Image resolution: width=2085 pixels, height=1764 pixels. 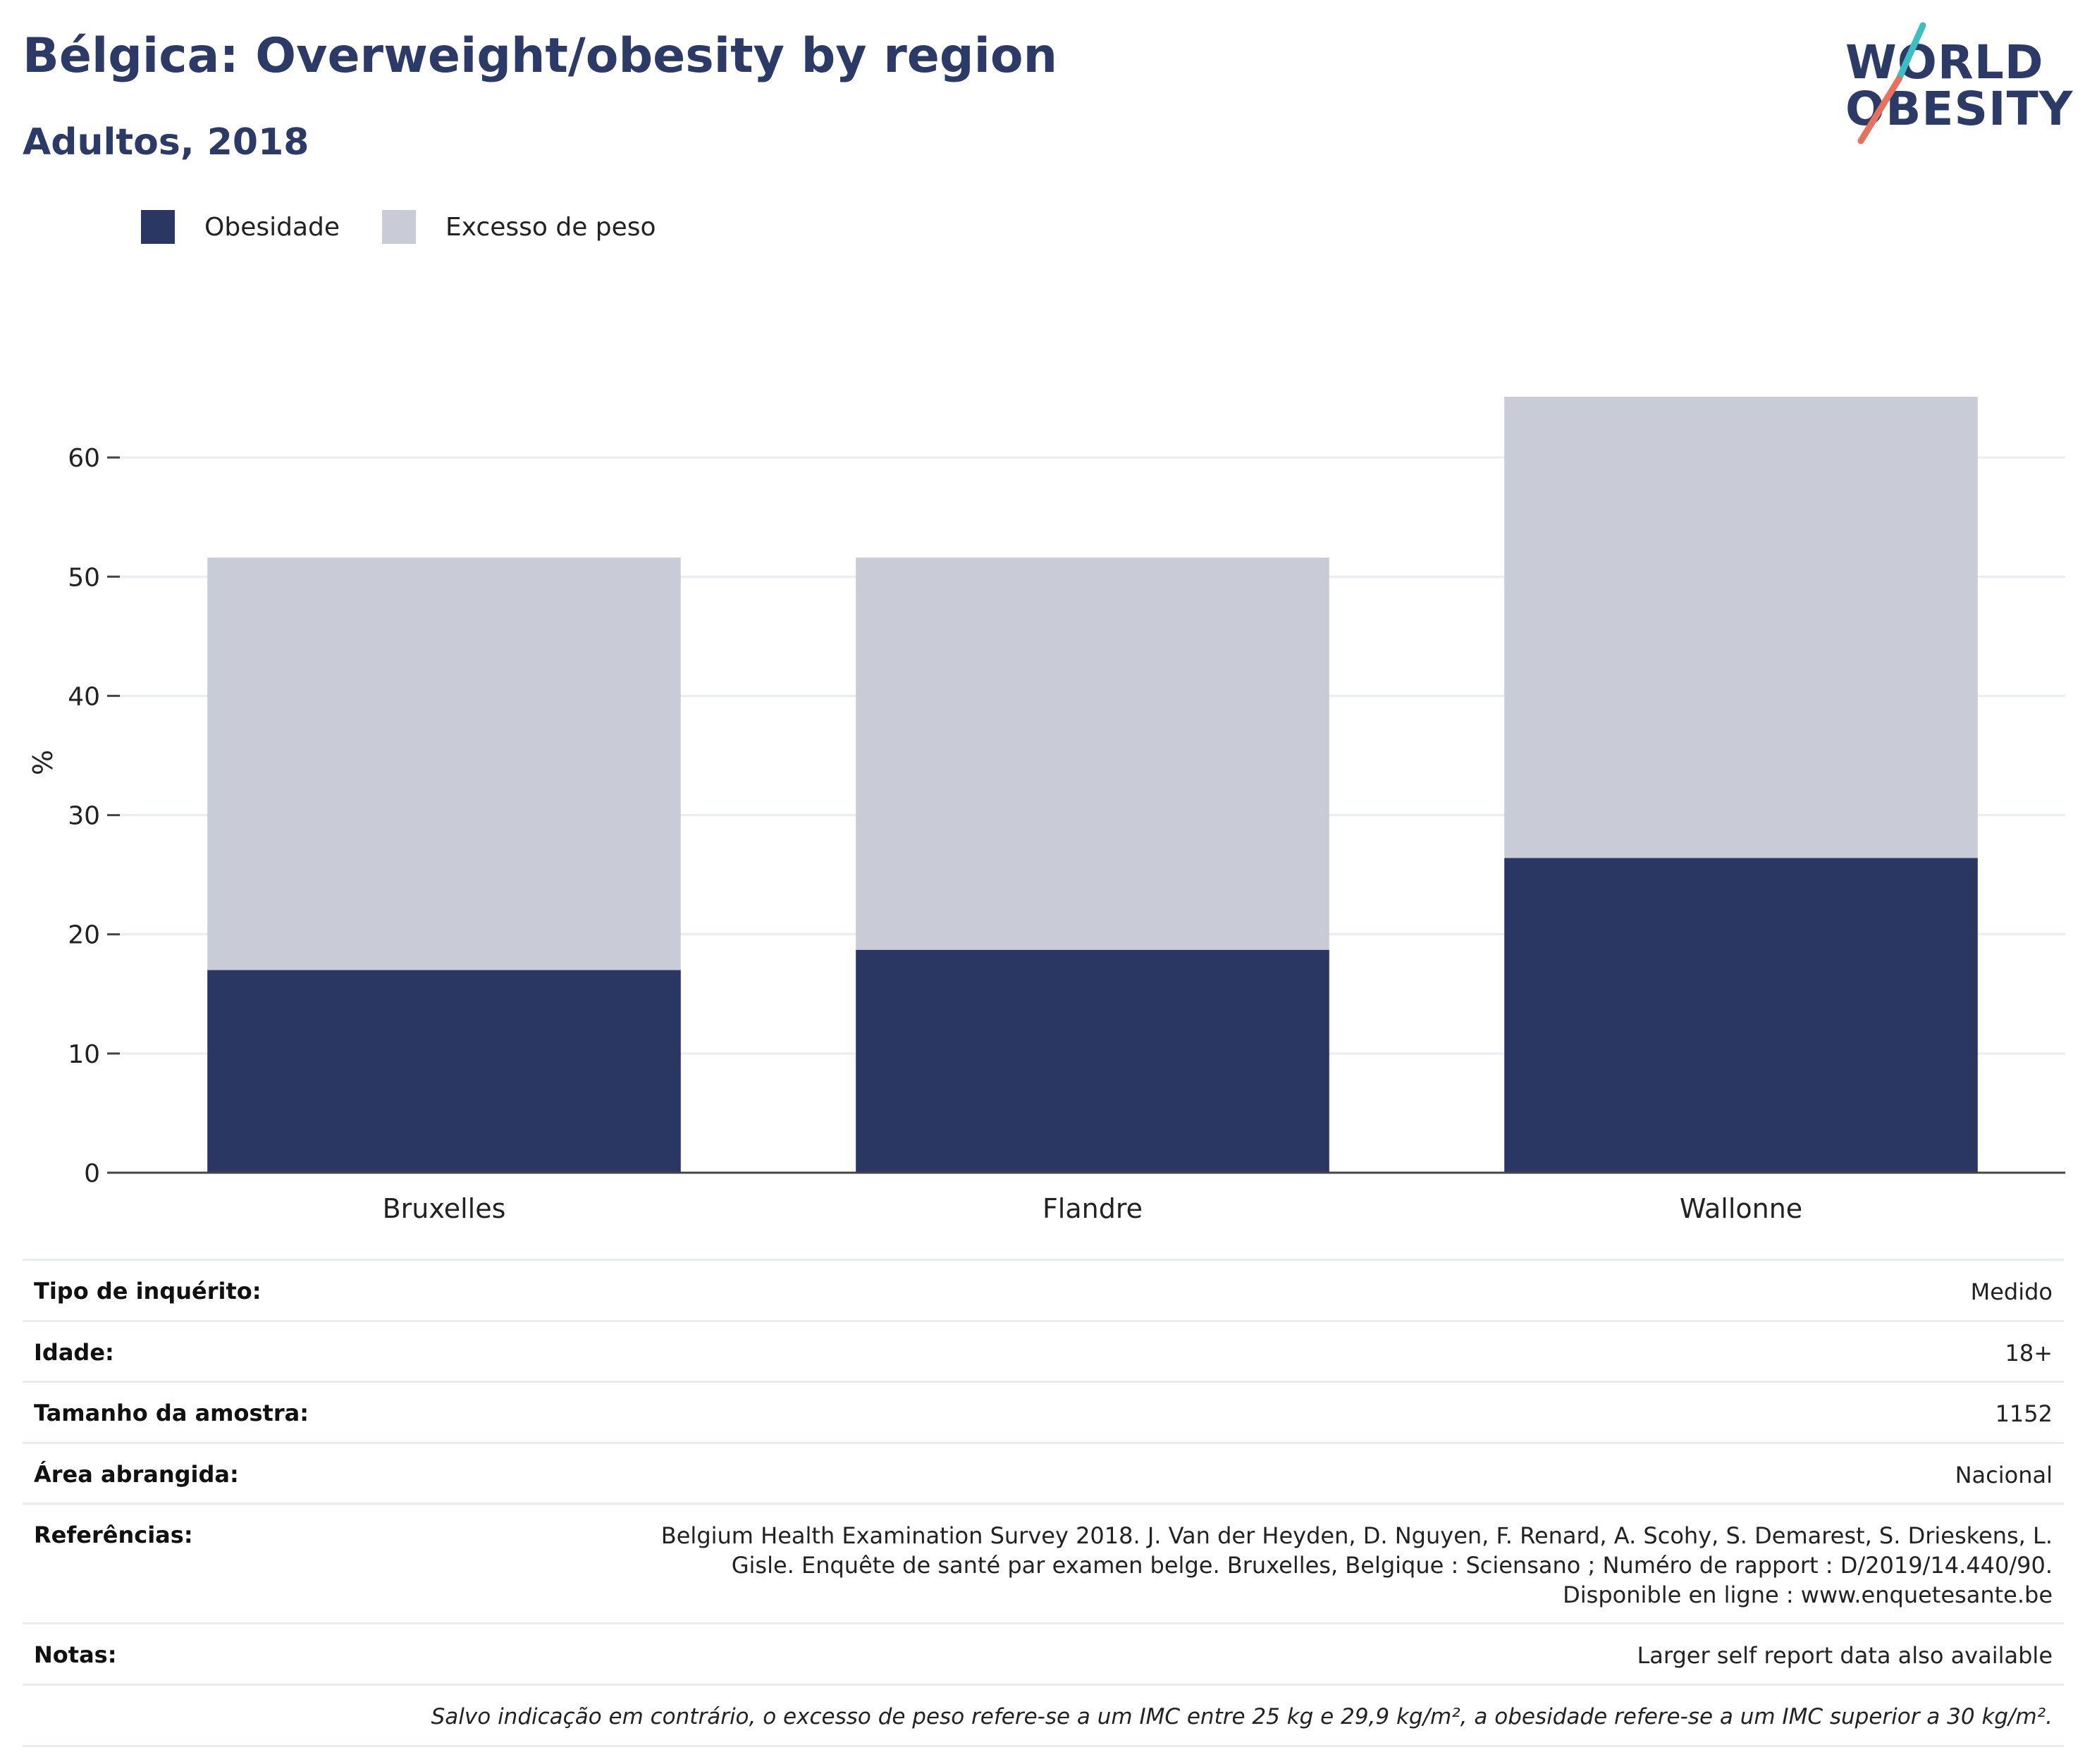 What do you see at coordinates (272, 227) in the screenshot?
I see `legend-label-obesity: Obesidade` at bounding box center [272, 227].